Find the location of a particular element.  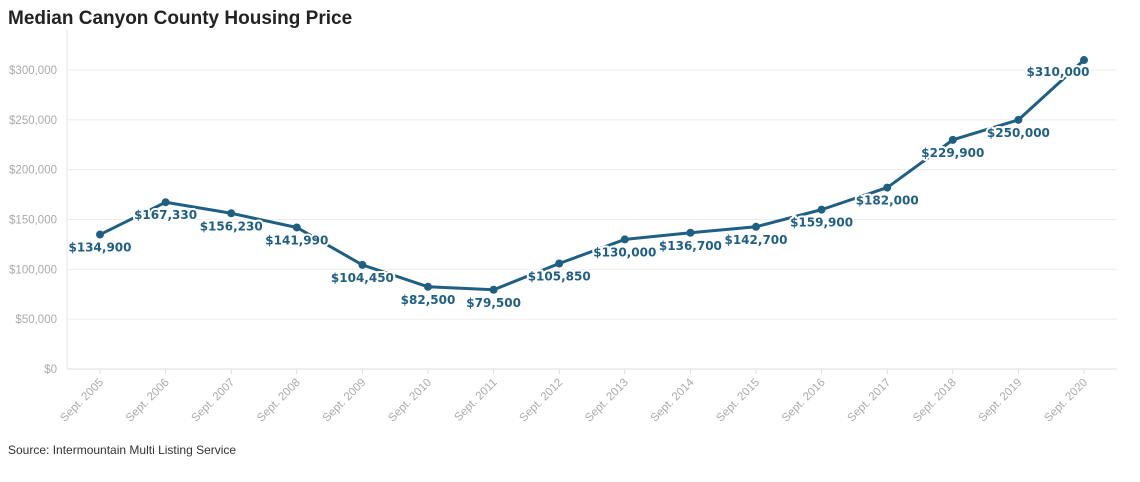

y-tick-label: $300,000 is located at coordinates (33, 71).